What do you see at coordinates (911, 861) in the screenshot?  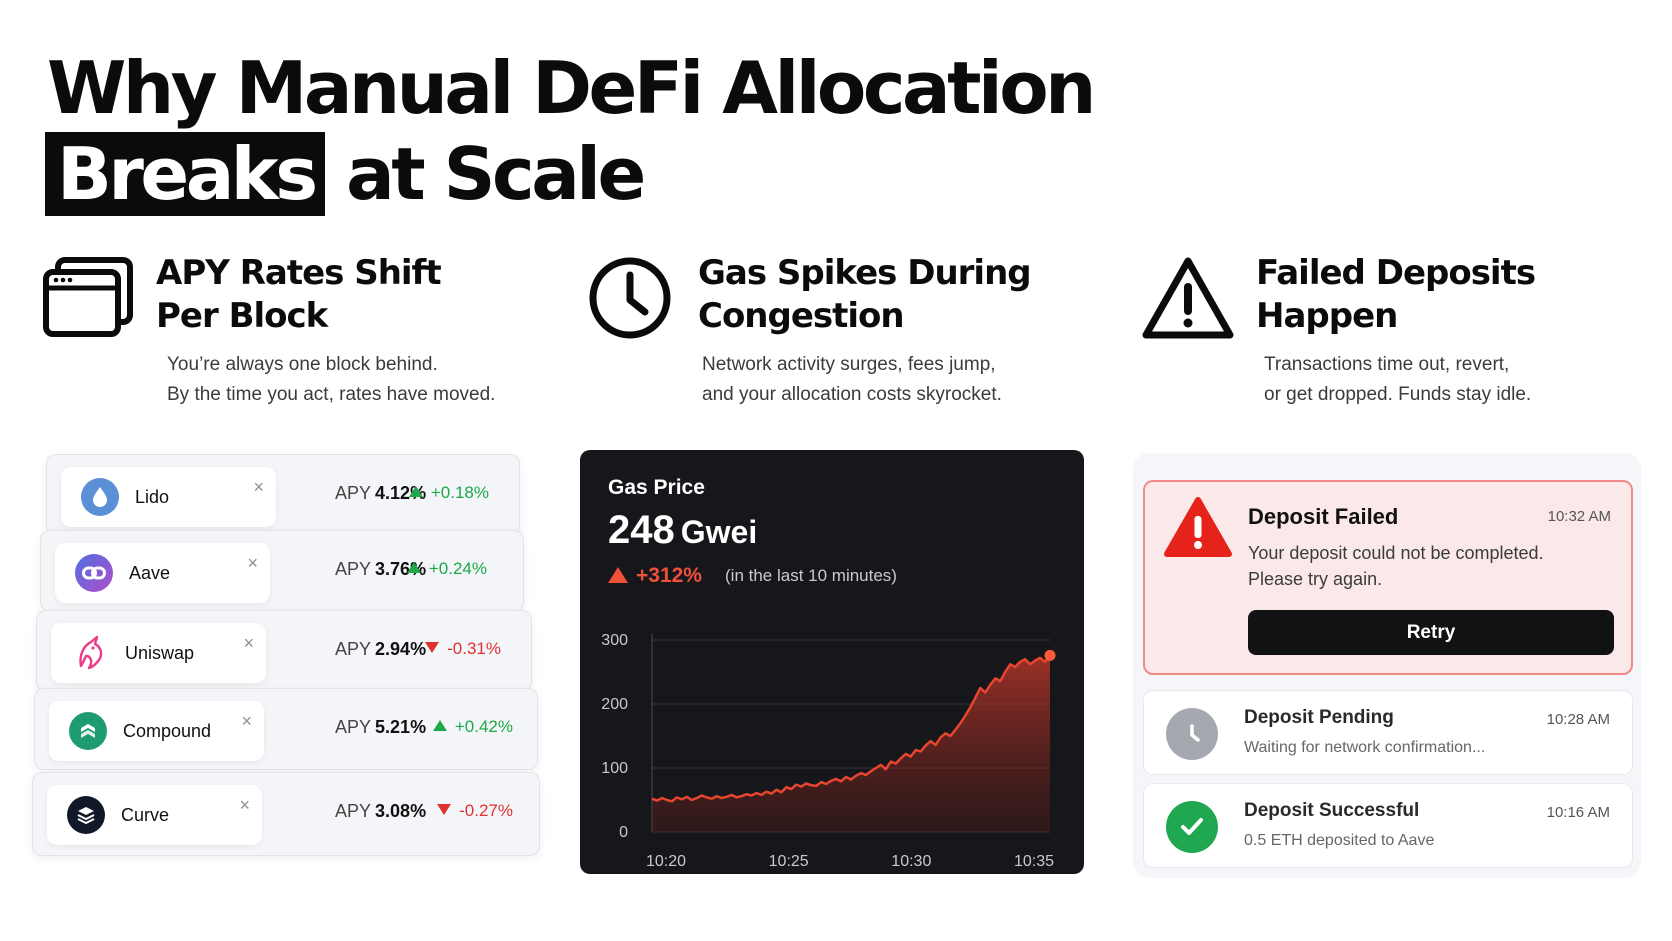 I see `x-tick-label: 10:30` at bounding box center [911, 861].